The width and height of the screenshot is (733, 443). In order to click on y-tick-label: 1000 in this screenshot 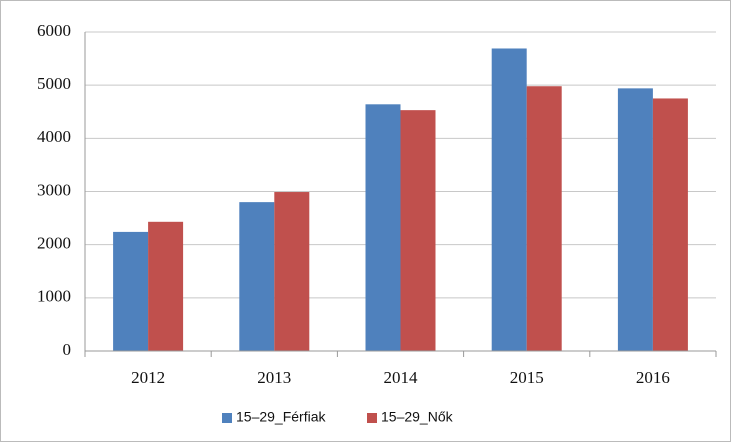, I will do `click(54, 296)`.